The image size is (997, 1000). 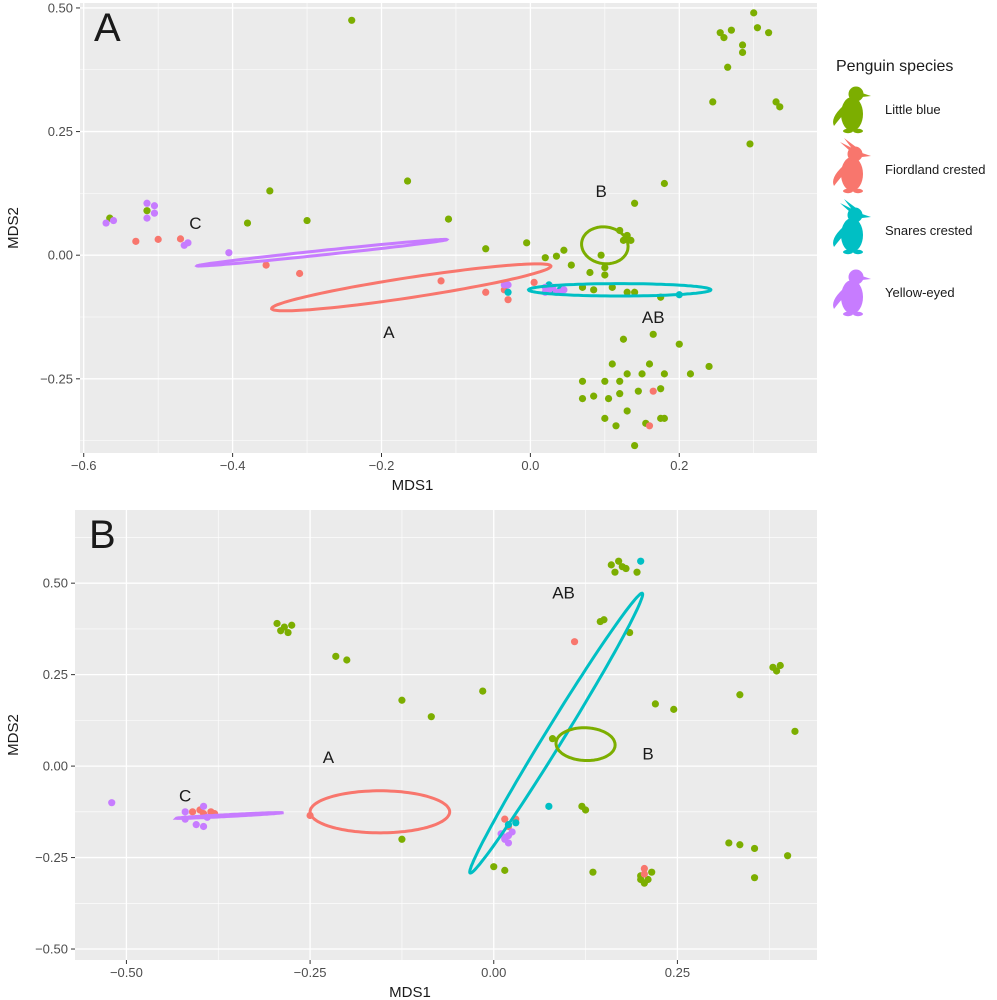 I want to click on legend-entry-label: Fiordland crested, so click(x=935, y=169).